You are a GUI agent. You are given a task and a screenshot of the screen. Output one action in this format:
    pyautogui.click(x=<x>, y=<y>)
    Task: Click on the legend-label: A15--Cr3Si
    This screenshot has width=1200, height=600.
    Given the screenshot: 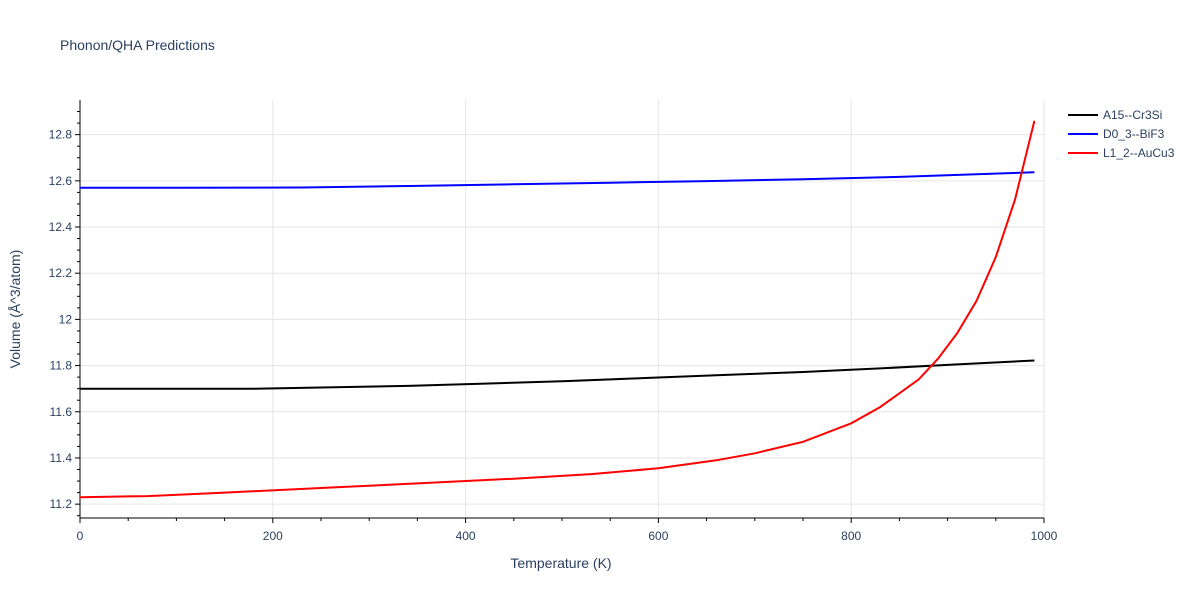 What is the action you would take?
    pyautogui.click(x=1132, y=115)
    